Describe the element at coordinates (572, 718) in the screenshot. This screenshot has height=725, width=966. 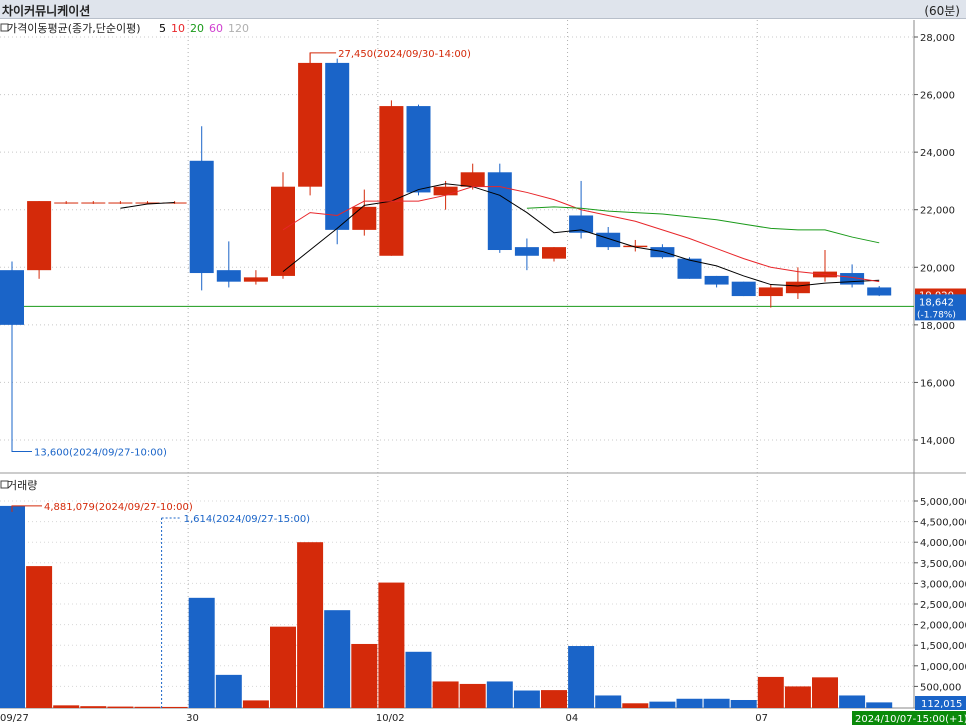
I see `time-tick-label: 04` at that location.